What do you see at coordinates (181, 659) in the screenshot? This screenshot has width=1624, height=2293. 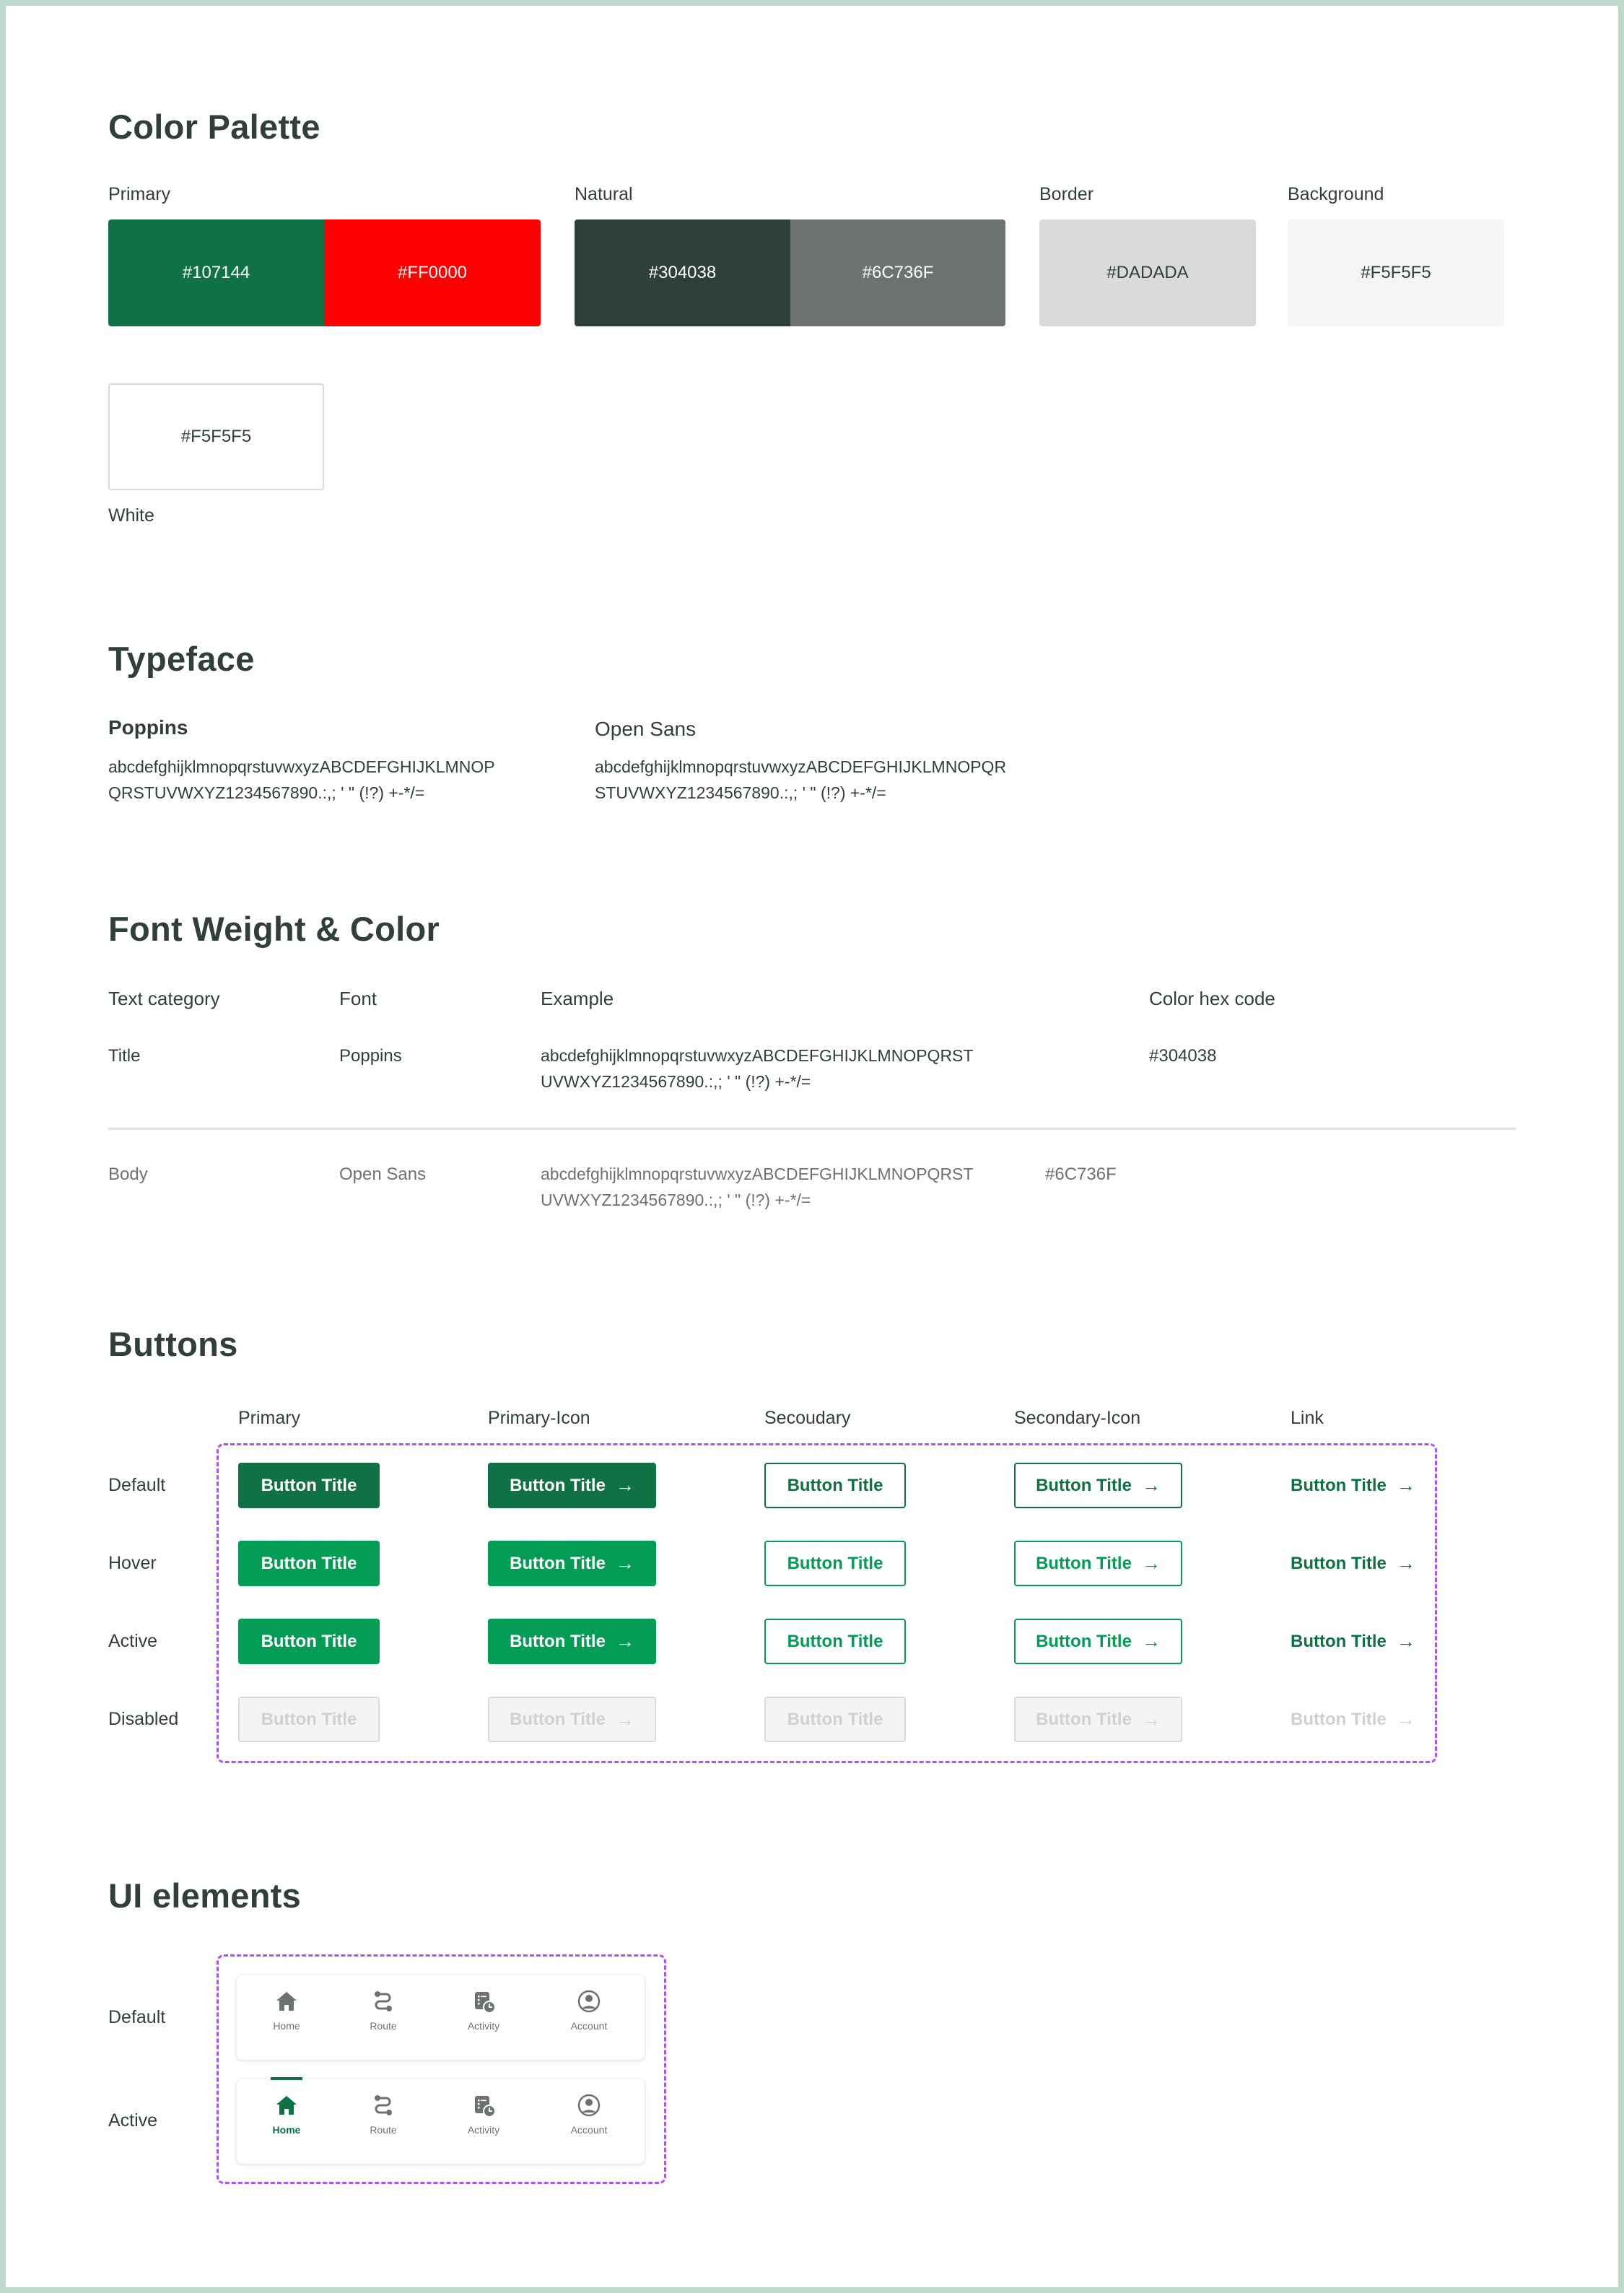 I see `section-title-typeface: Typeface` at bounding box center [181, 659].